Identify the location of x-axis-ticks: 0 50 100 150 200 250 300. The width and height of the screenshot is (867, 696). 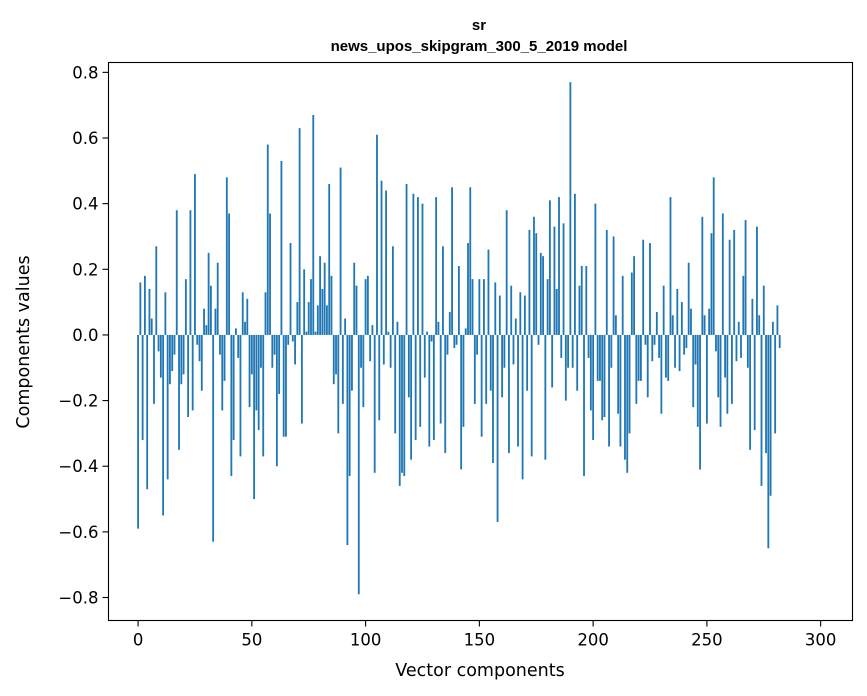
(484, 635).